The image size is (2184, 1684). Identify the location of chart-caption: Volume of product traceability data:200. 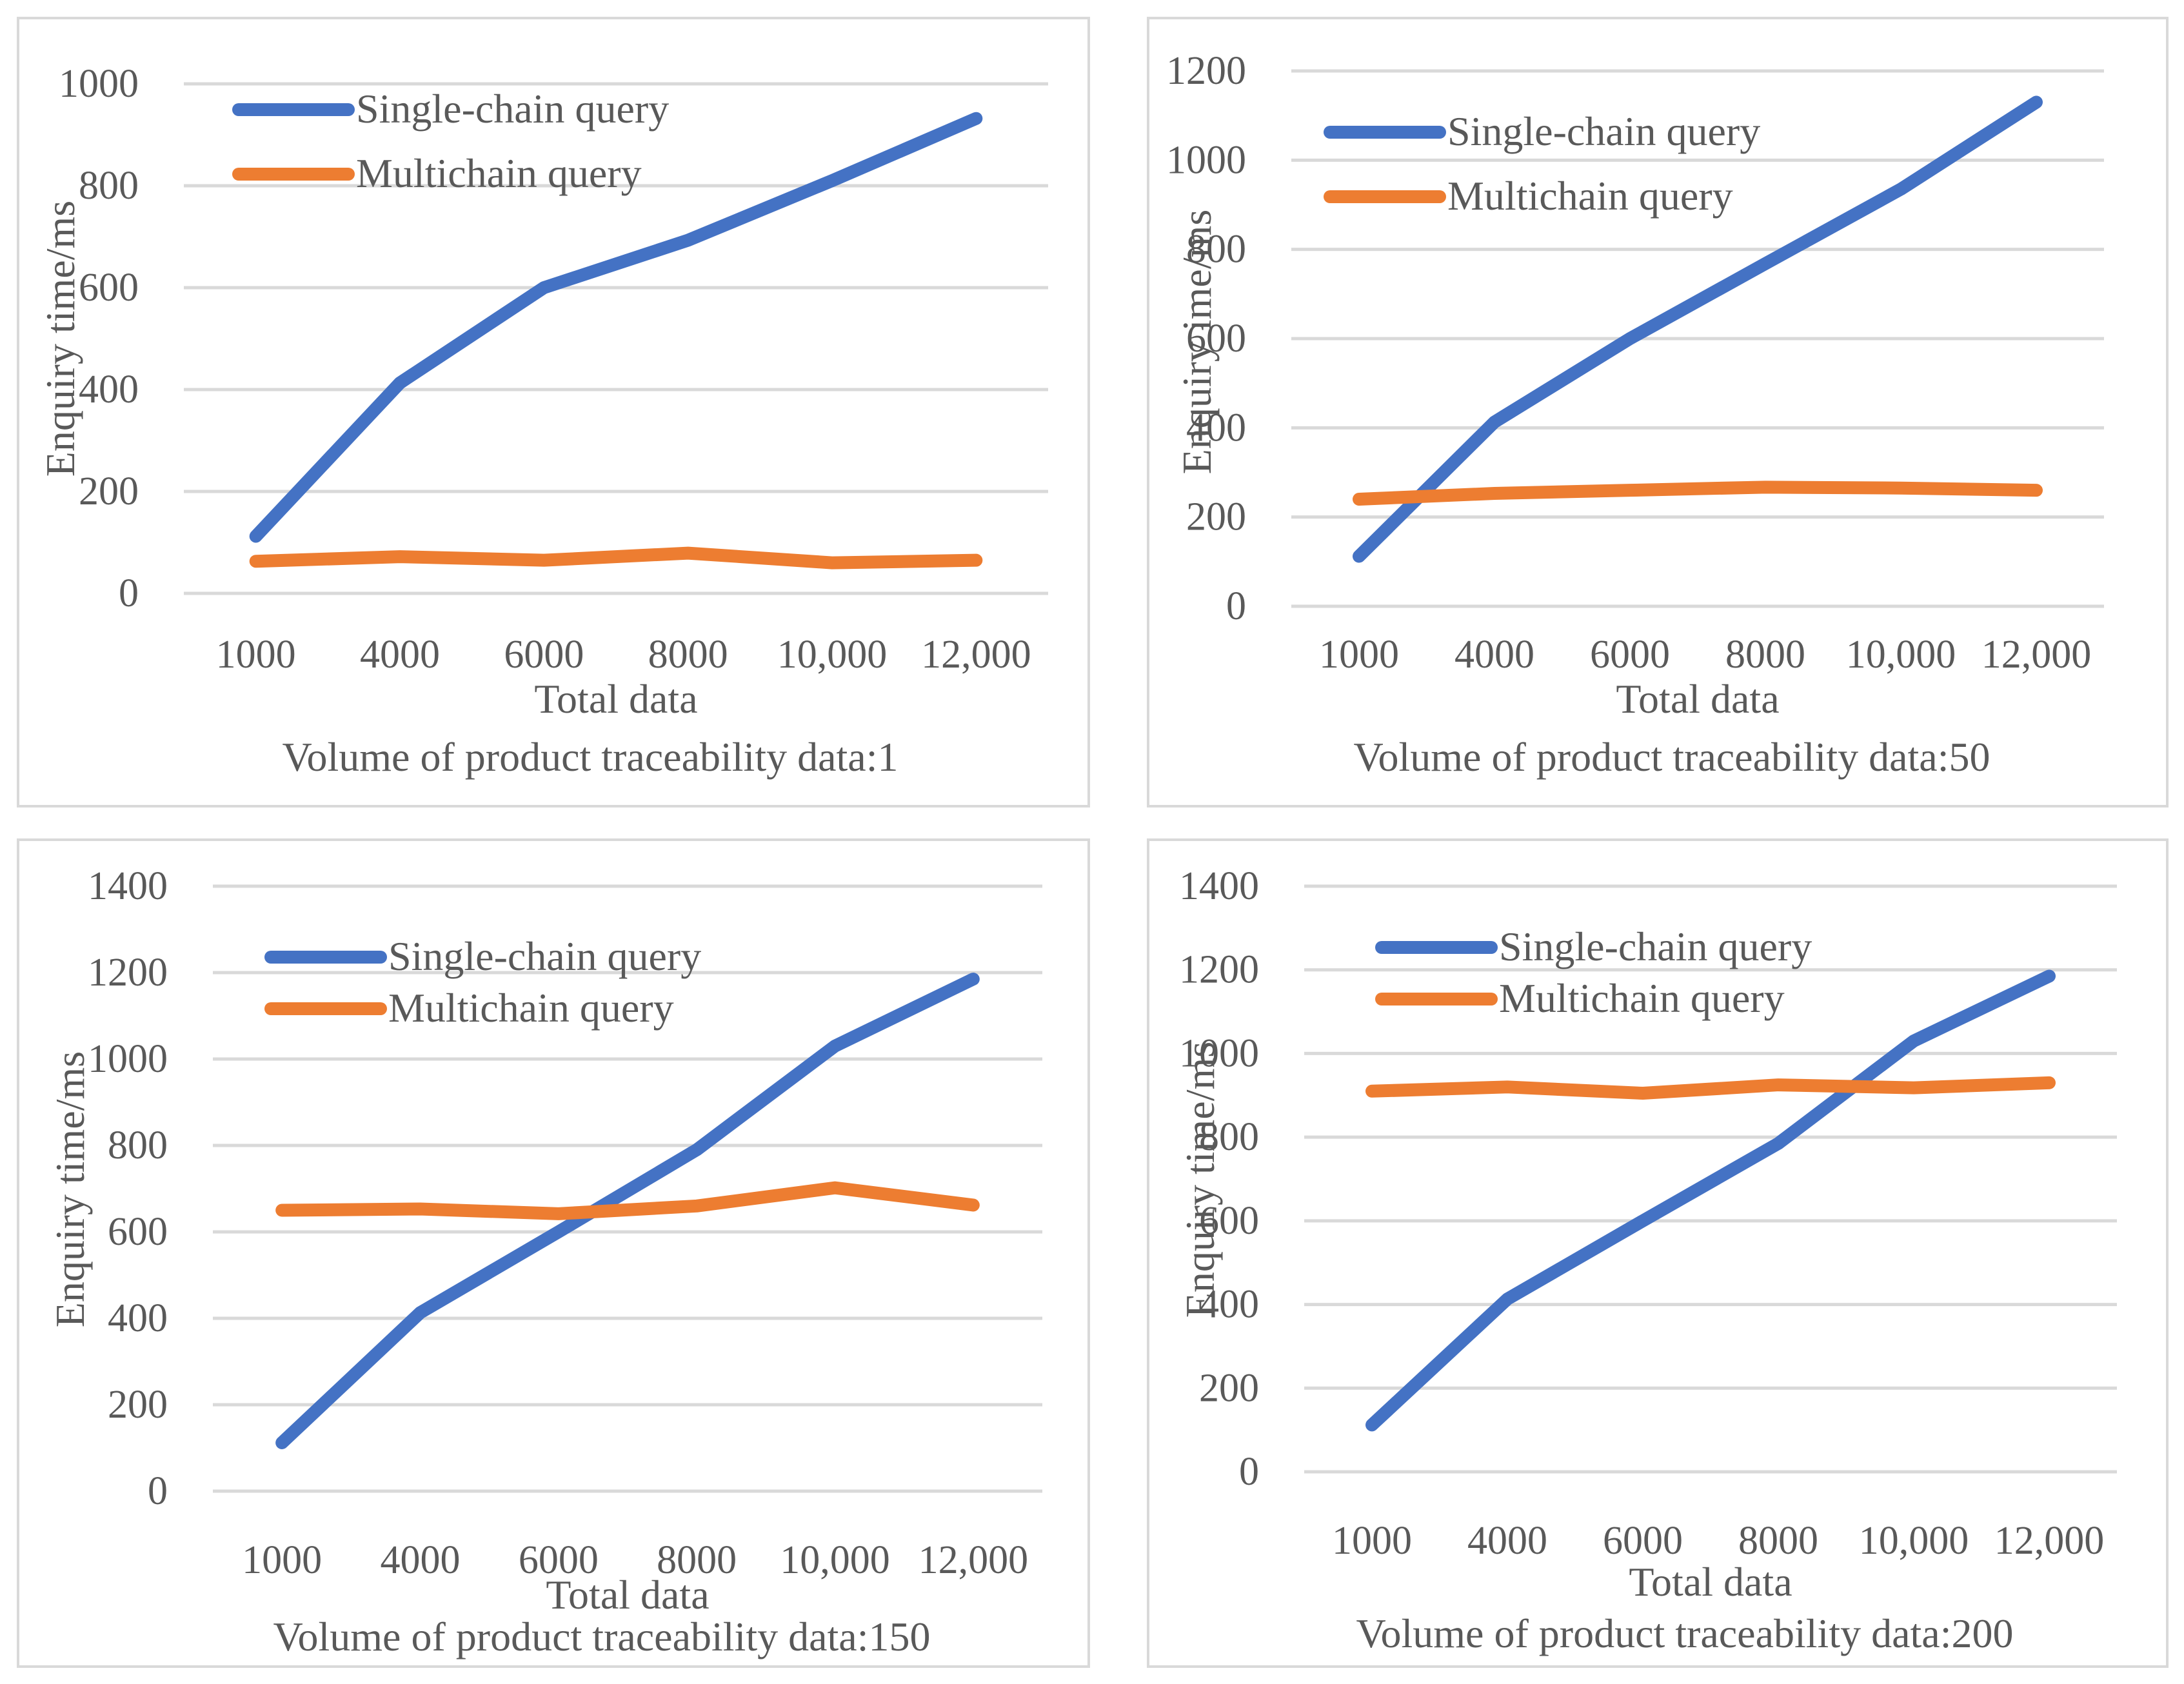
(1685, 1633).